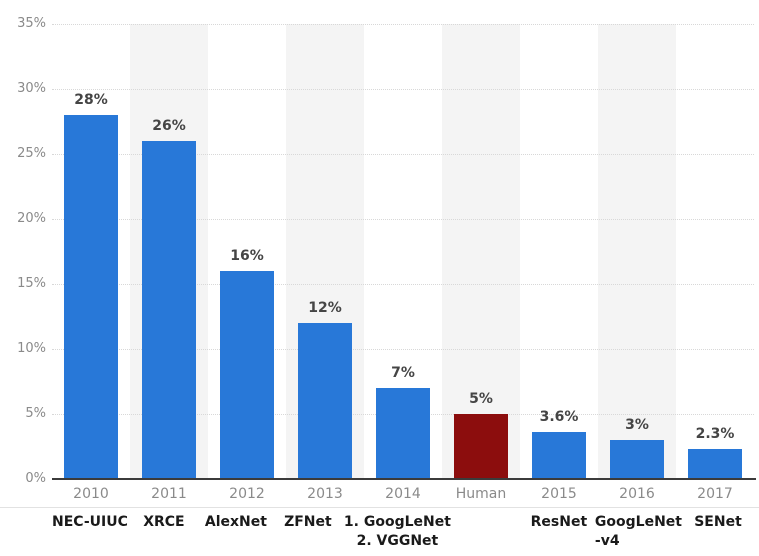 Image resolution: width=759 pixels, height=556 pixels. I want to click on bar-2015, so click(559, 455).